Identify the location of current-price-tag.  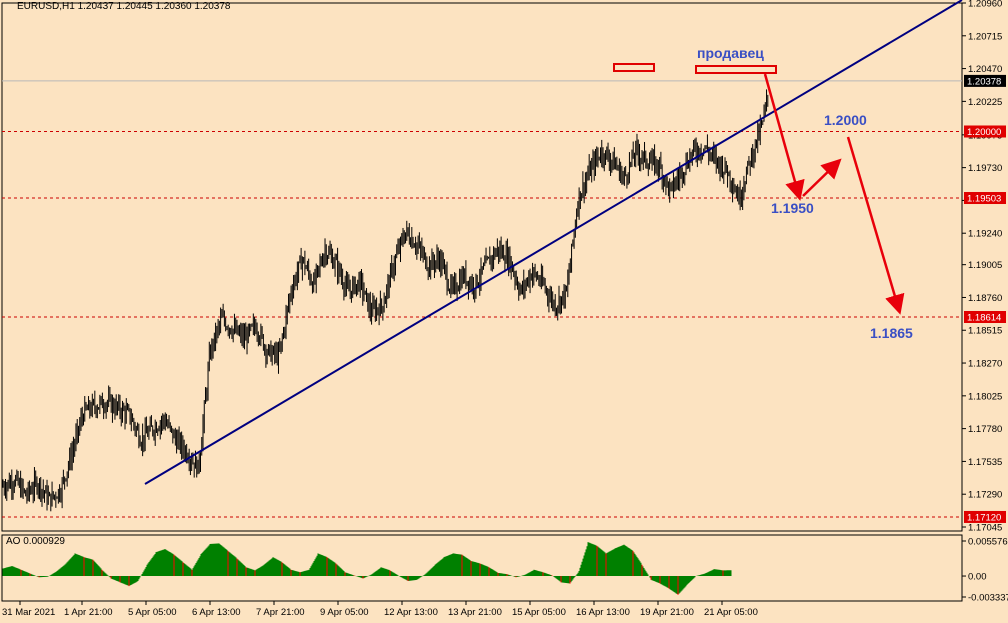
(985, 80).